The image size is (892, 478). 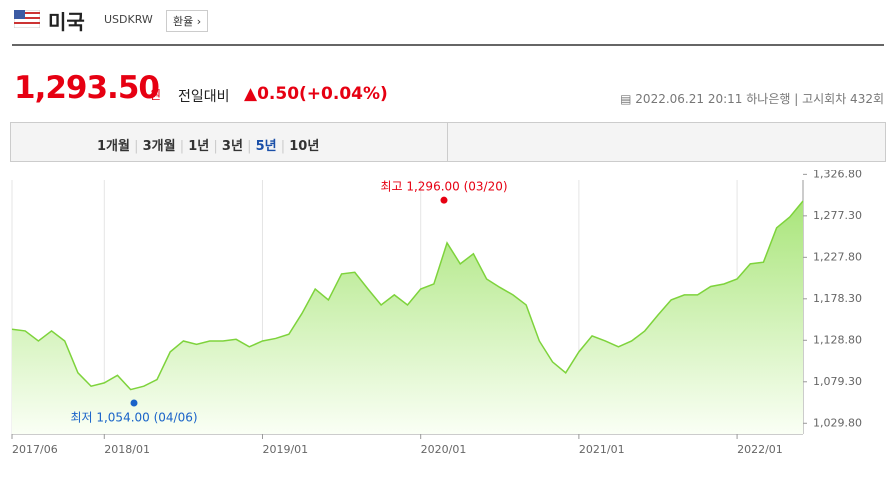 What do you see at coordinates (837, 298) in the screenshot?
I see `y-tick-label: 1,178.30` at bounding box center [837, 298].